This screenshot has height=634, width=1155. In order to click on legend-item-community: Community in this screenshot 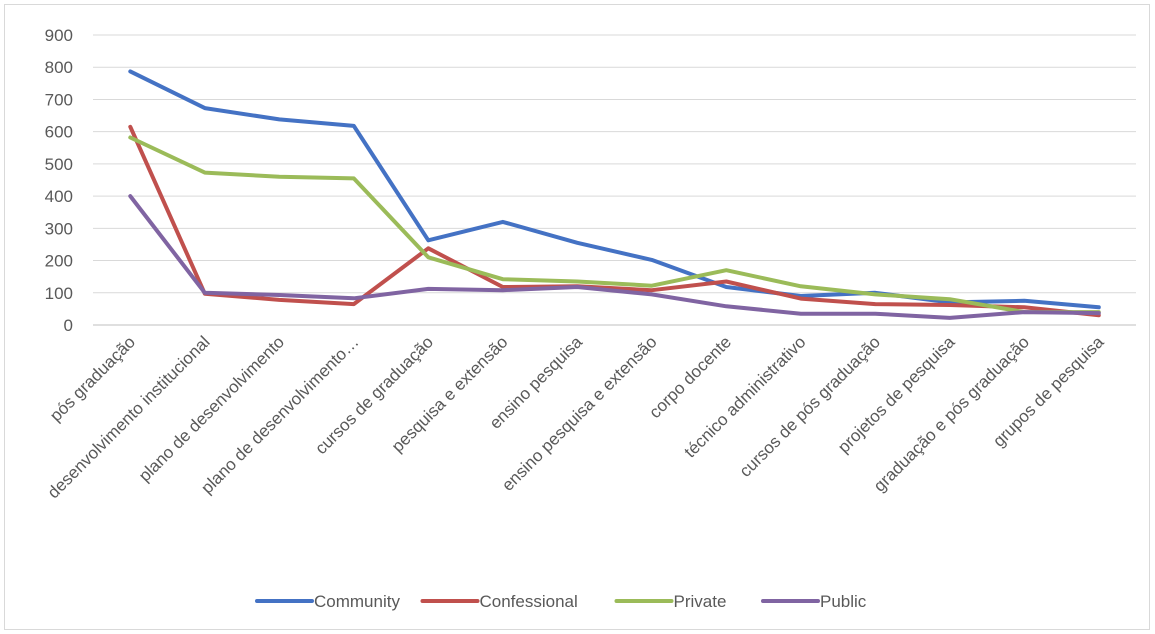, I will do `click(327, 601)`.